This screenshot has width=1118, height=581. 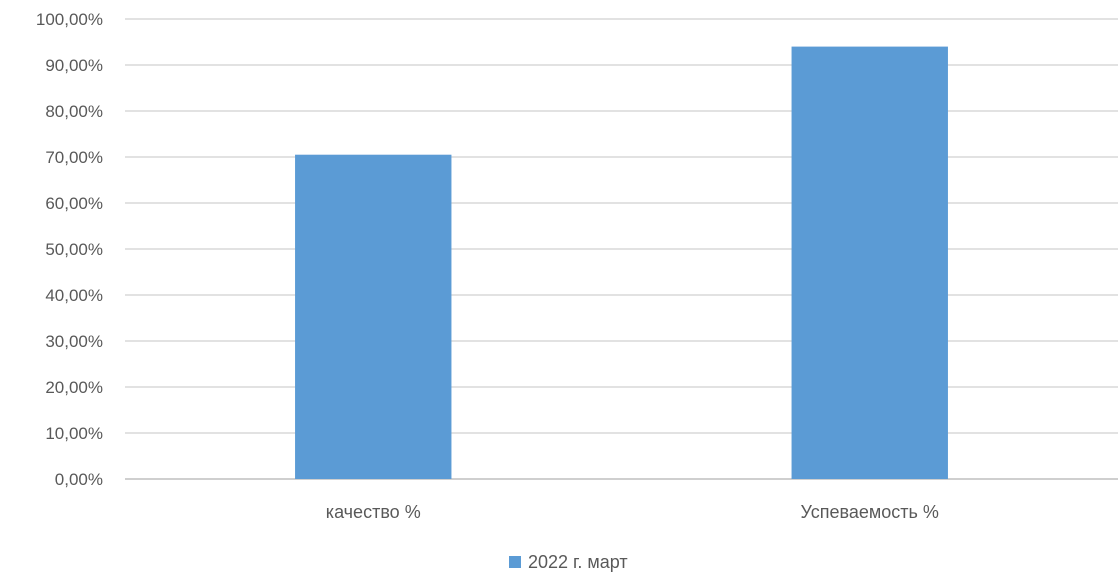 I want to click on y-tick-label: 100,00%, so click(x=69, y=19).